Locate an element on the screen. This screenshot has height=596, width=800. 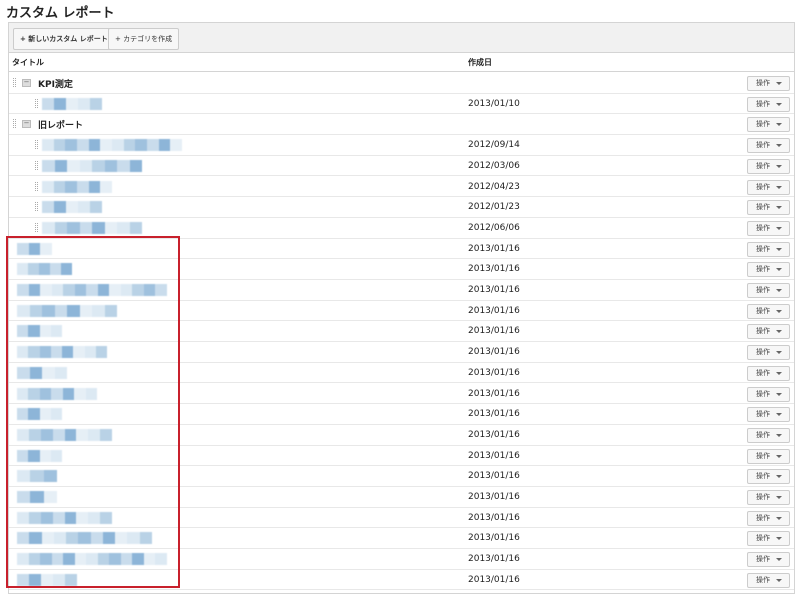
category-row: − 旧レポート 操作 is located at coordinates (401, 125).